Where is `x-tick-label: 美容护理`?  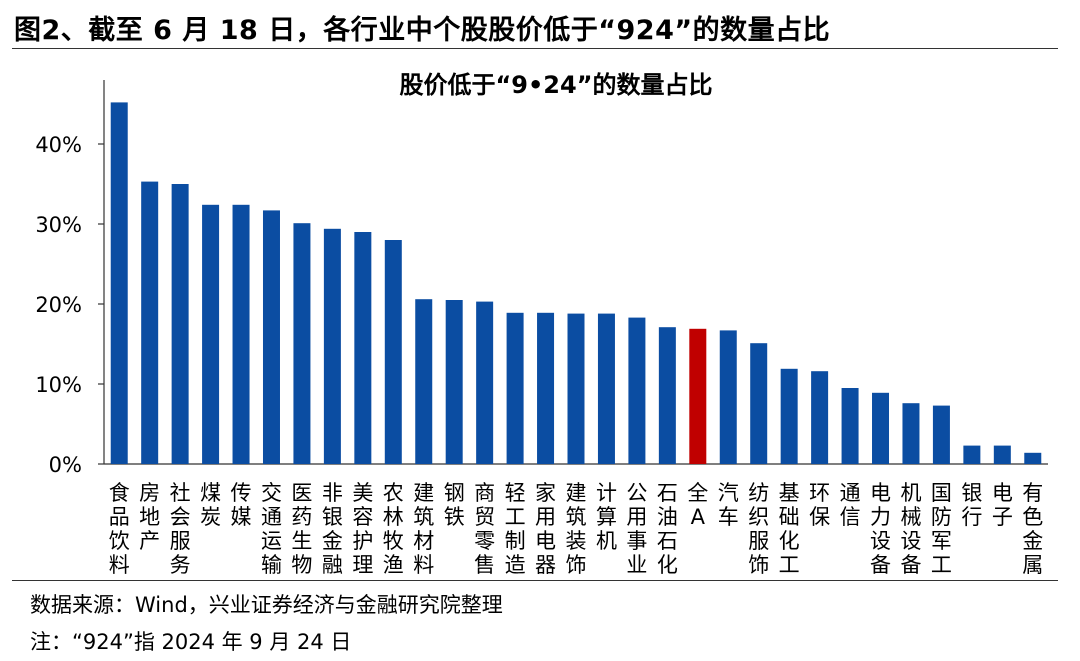
x-tick-label: 美容护理 is located at coordinates (362, 529).